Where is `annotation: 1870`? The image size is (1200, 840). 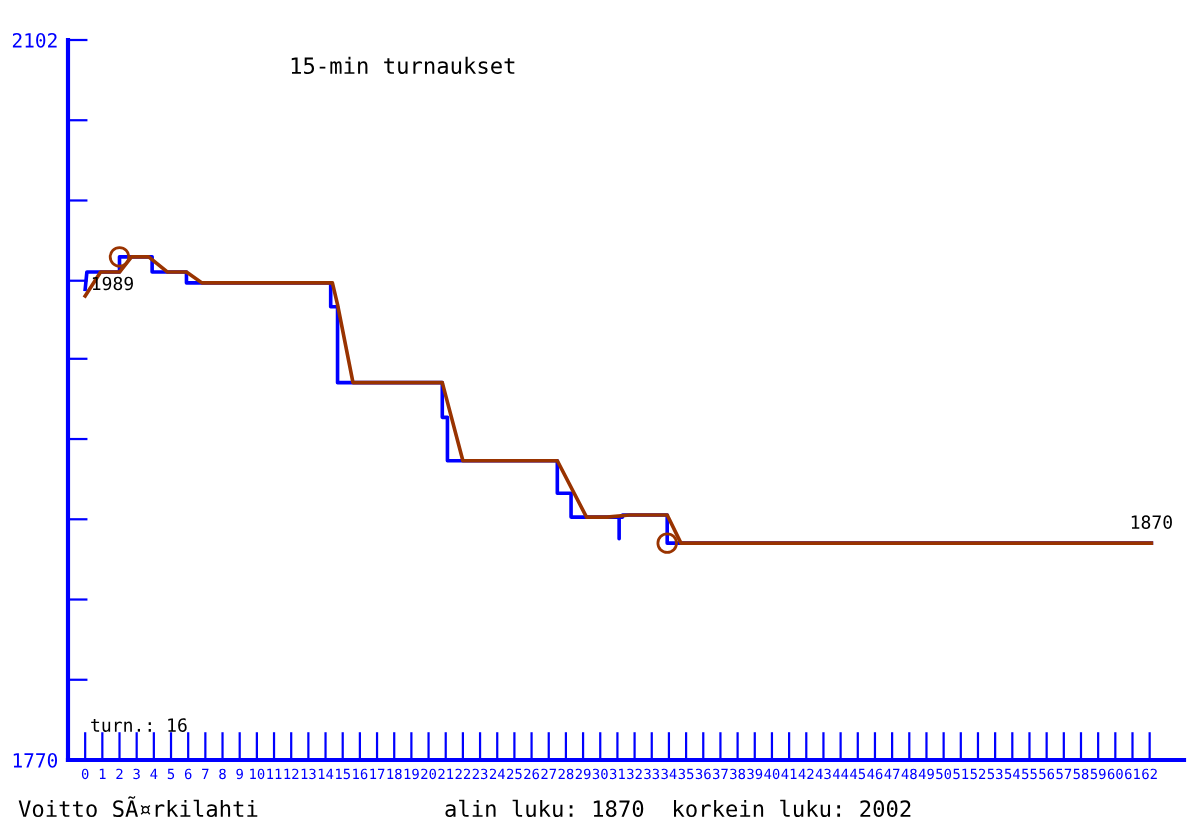 annotation: 1870 is located at coordinates (1151, 522).